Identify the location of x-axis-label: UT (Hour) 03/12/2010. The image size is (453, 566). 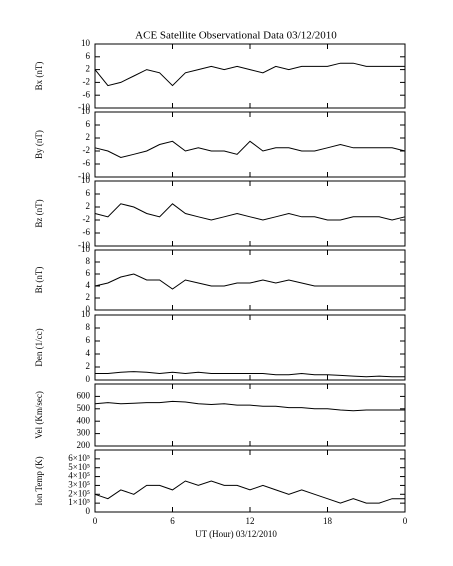
(236, 534).